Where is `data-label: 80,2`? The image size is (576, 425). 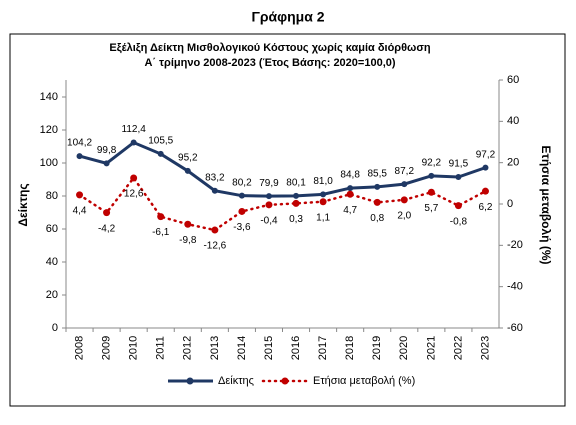
data-label: 80,2 is located at coordinates (242, 182).